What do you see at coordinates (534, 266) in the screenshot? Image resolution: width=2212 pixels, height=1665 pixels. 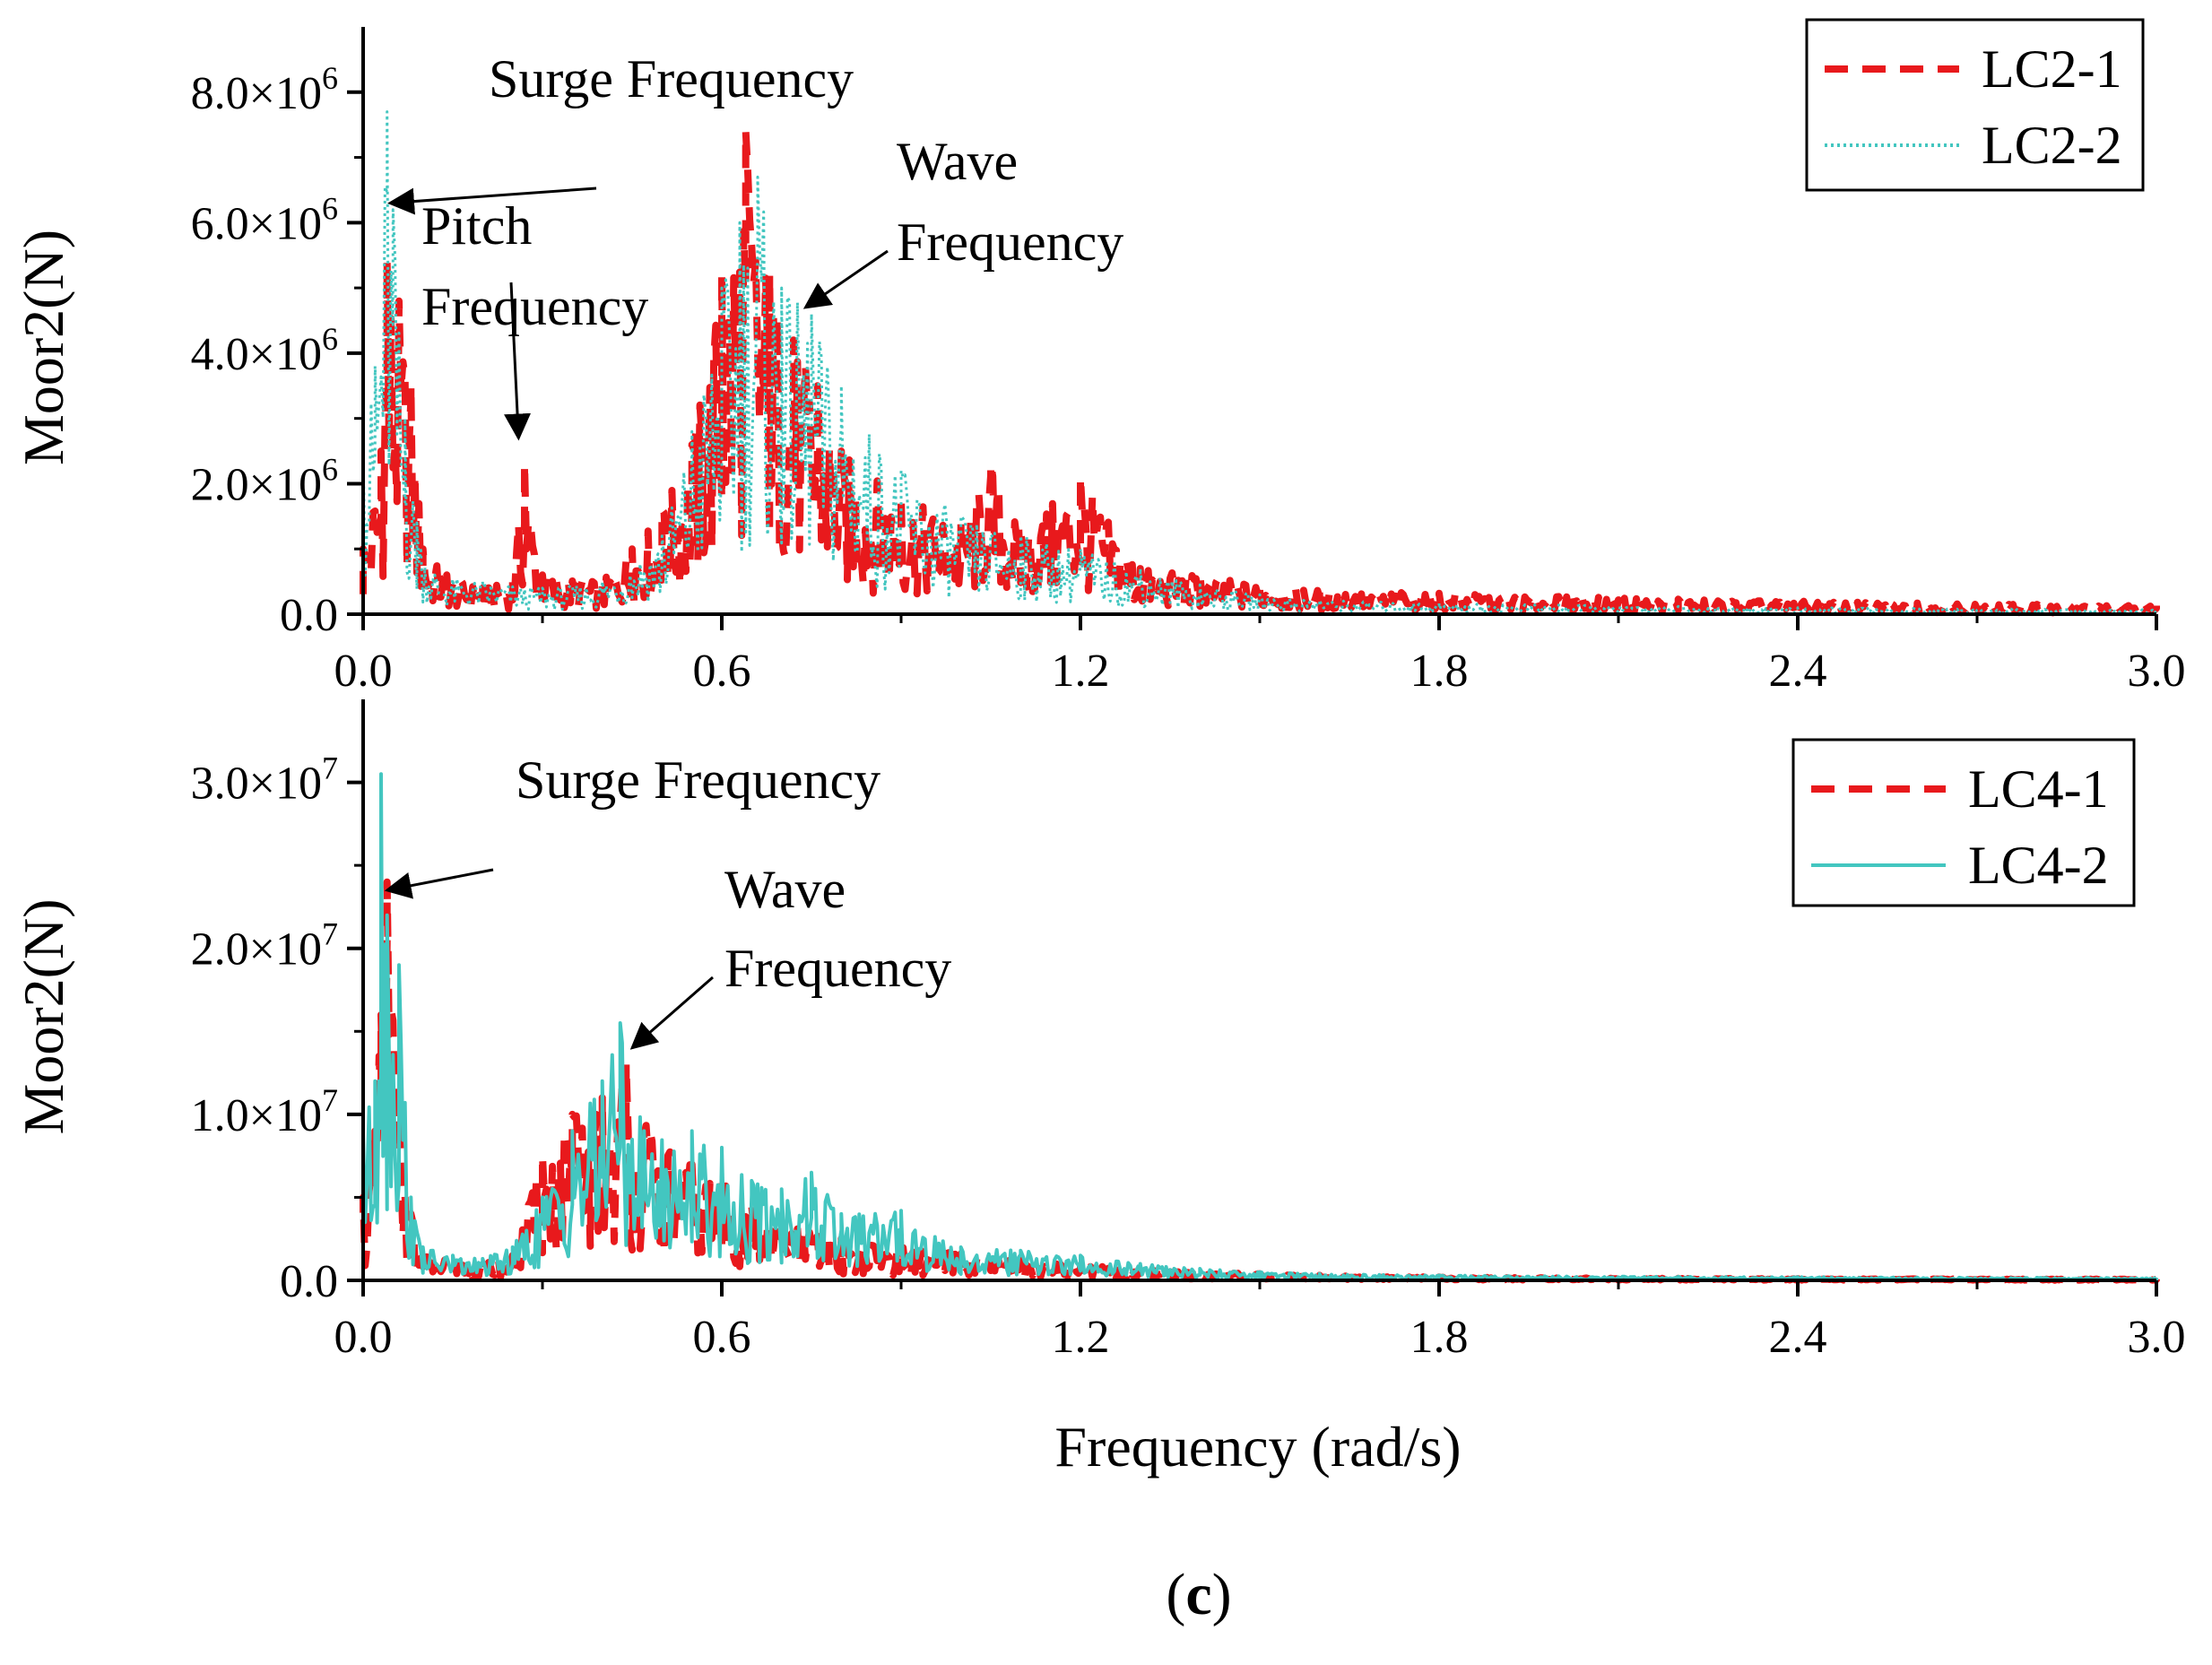 I see `annotation-label: Pitch Frequency` at bounding box center [534, 266].